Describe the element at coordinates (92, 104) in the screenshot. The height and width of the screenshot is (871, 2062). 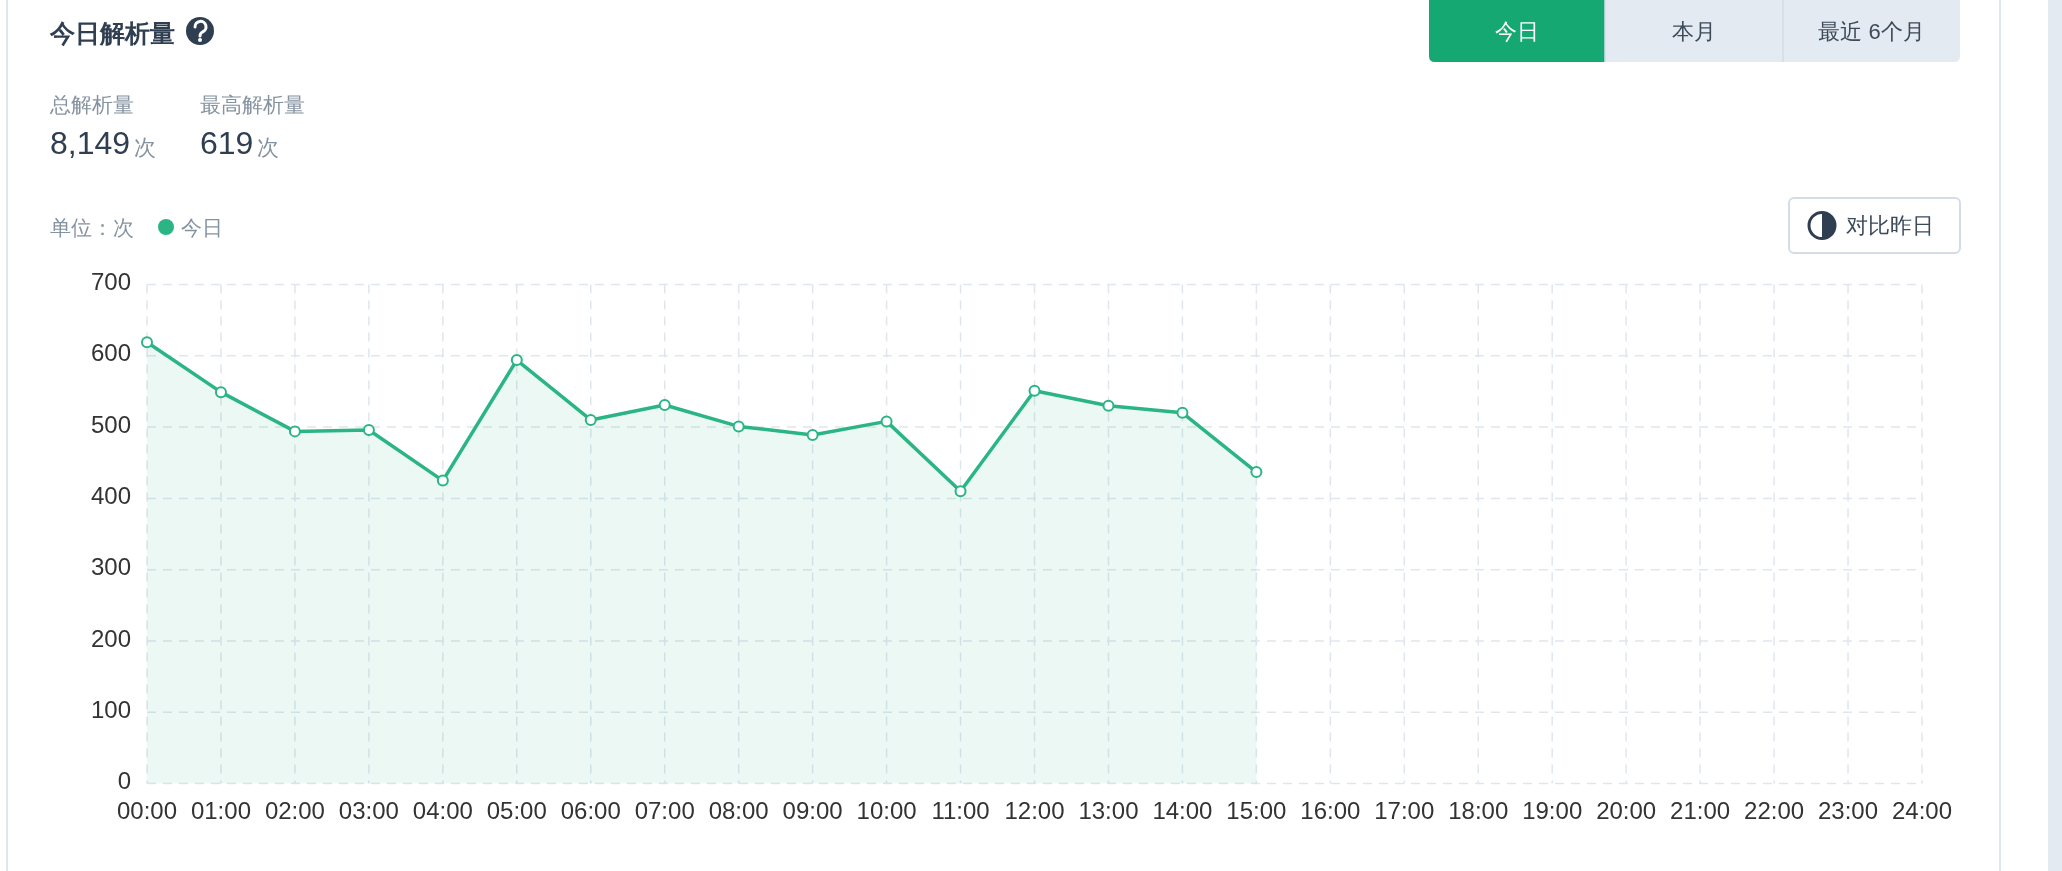
I see `stat-label: 总解析量` at that location.